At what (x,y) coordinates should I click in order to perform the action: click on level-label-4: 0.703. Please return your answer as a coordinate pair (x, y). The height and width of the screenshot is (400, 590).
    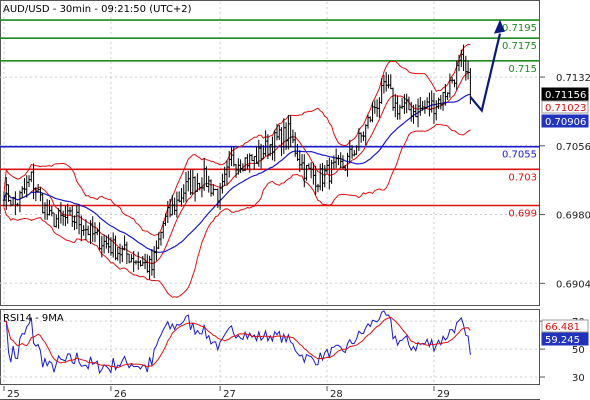
    Looking at the image, I should click on (522, 177).